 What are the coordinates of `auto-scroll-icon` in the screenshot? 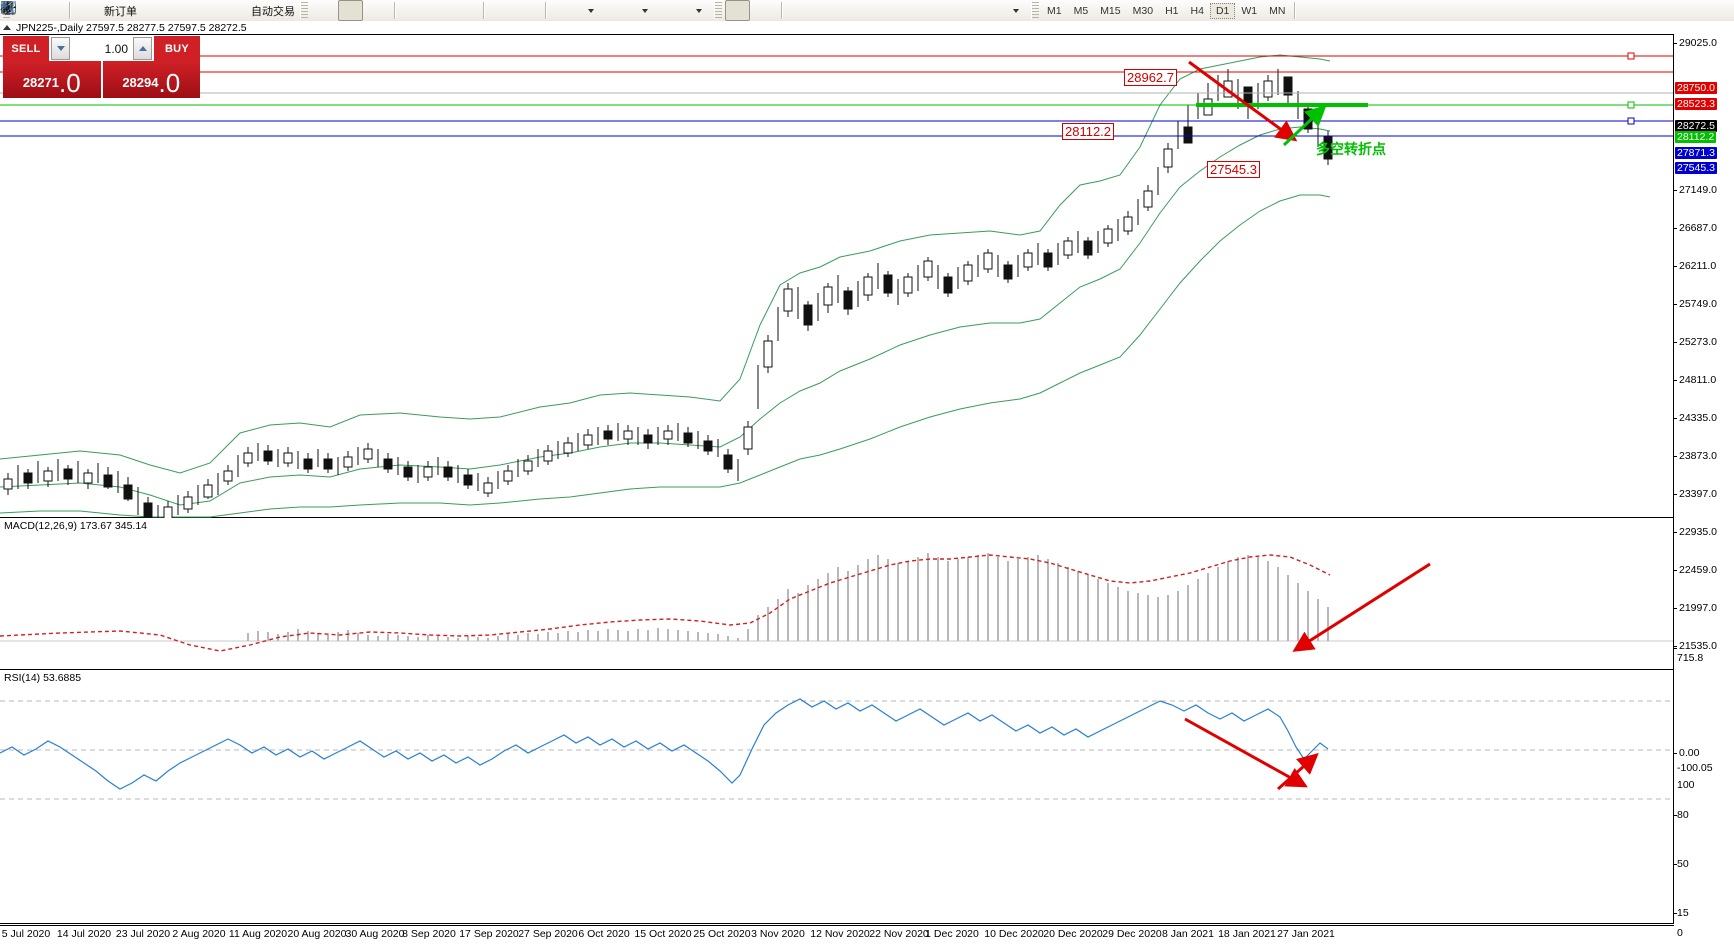 It's located at (271, 10).